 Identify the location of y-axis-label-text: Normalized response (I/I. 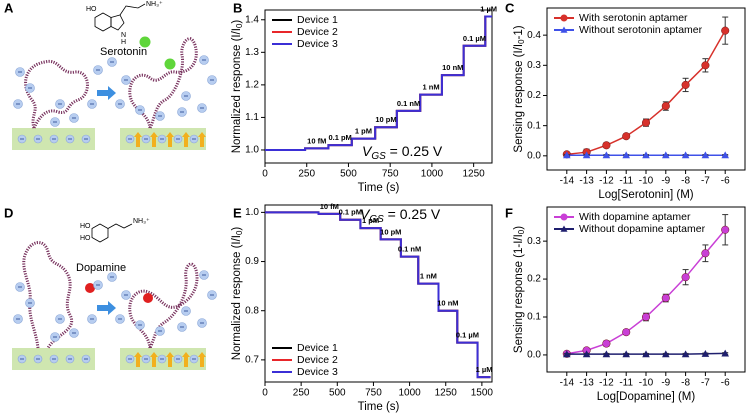
(237, 297).